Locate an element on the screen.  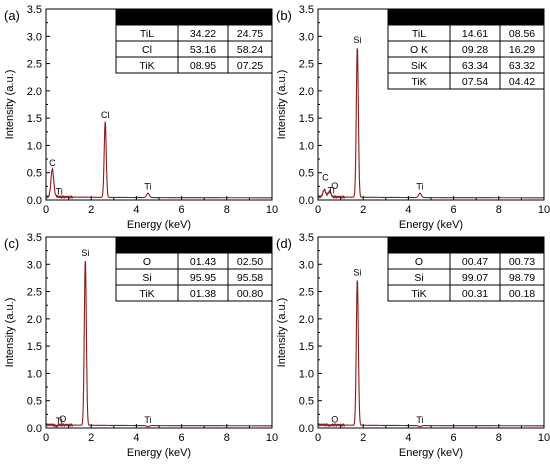
table-cell: 95.95 is located at coordinates (203, 278).